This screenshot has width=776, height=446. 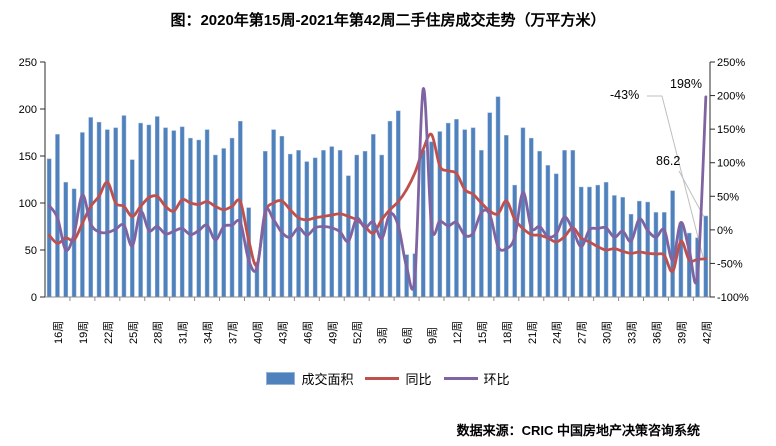 I want to click on legend-label-wow: 环比, so click(x=496, y=379).